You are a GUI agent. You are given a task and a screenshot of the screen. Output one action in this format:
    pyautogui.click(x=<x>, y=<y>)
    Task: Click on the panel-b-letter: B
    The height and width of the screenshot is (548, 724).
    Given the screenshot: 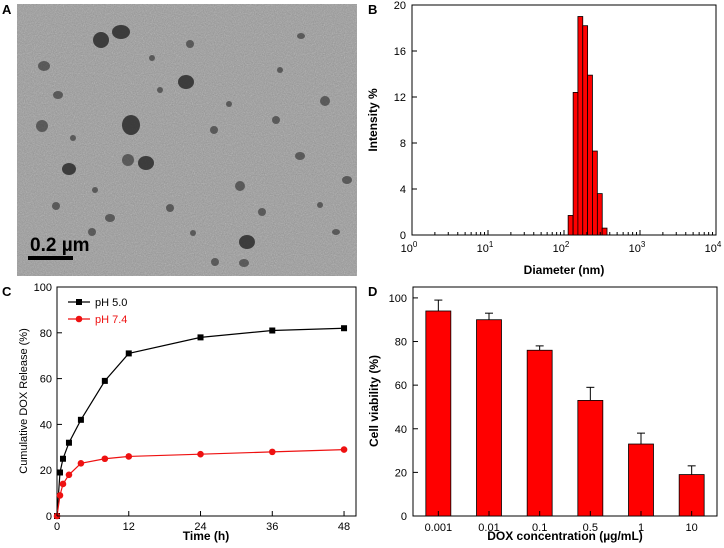 What is the action you would take?
    pyautogui.click(x=372, y=9)
    